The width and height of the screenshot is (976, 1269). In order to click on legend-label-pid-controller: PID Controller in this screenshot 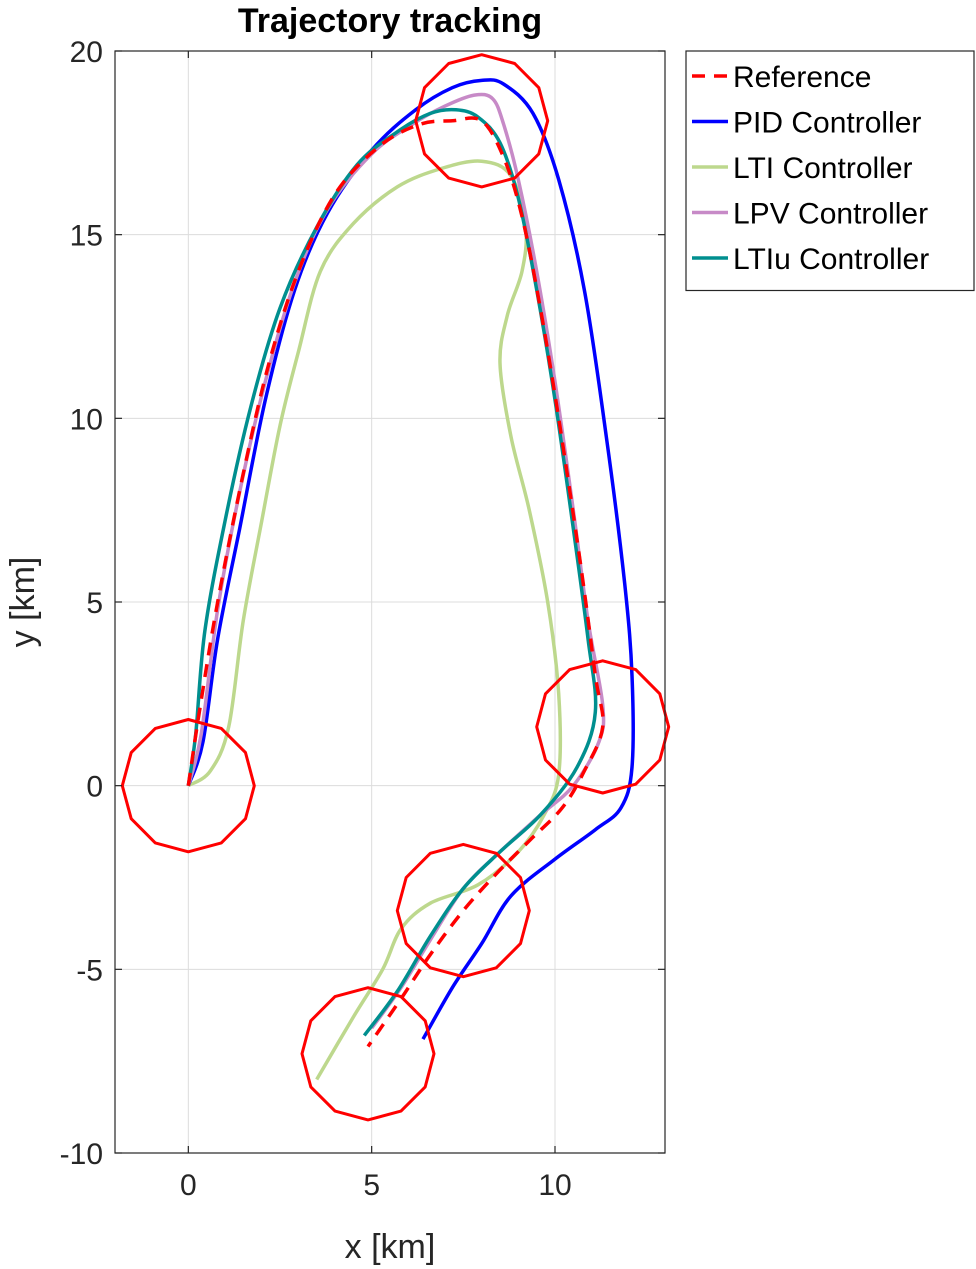, I will do `click(827, 123)`.